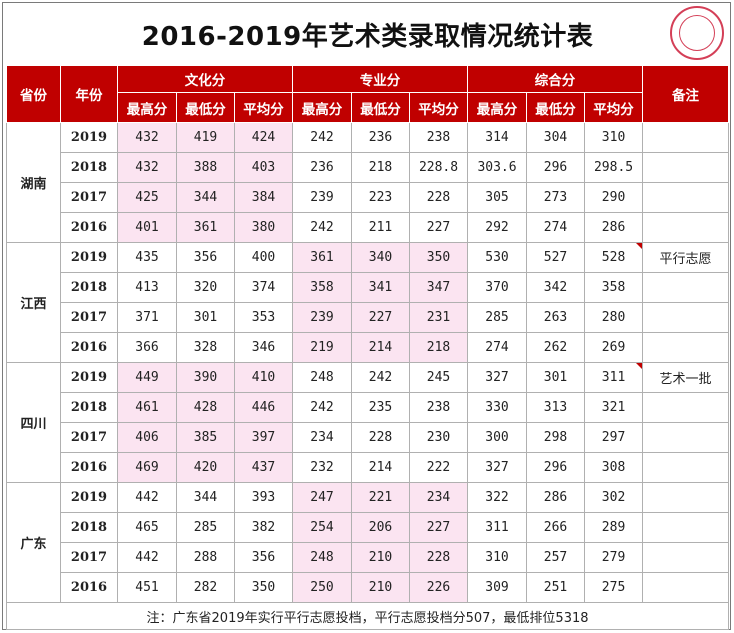  I want to click on score-cell: 297, so click(614, 437).